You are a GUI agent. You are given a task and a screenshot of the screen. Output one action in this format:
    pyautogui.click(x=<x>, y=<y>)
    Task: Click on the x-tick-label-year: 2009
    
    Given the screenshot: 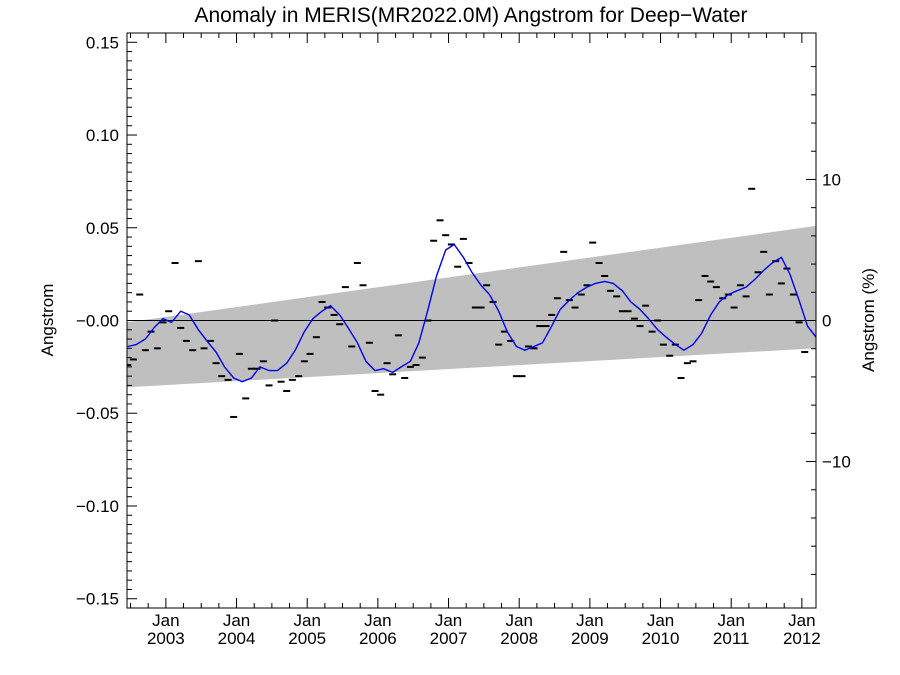 What is the action you would take?
    pyautogui.click(x=590, y=638)
    